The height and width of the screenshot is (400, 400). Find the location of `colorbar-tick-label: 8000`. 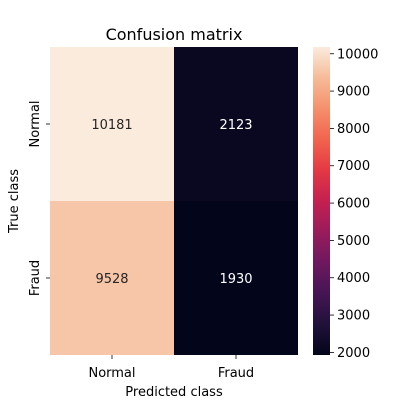

colorbar-tick-label: 8000 is located at coordinates (353, 129).